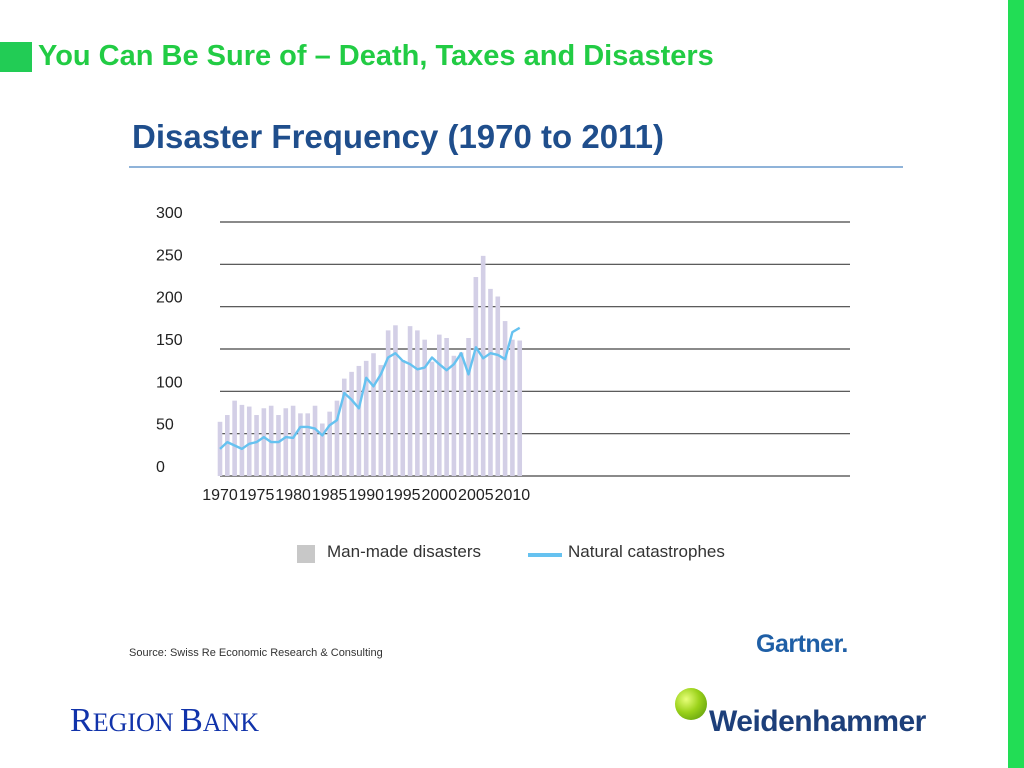 The height and width of the screenshot is (768, 1024). Describe the element at coordinates (359, 420) in the screenshot. I see `bar-1989` at that location.